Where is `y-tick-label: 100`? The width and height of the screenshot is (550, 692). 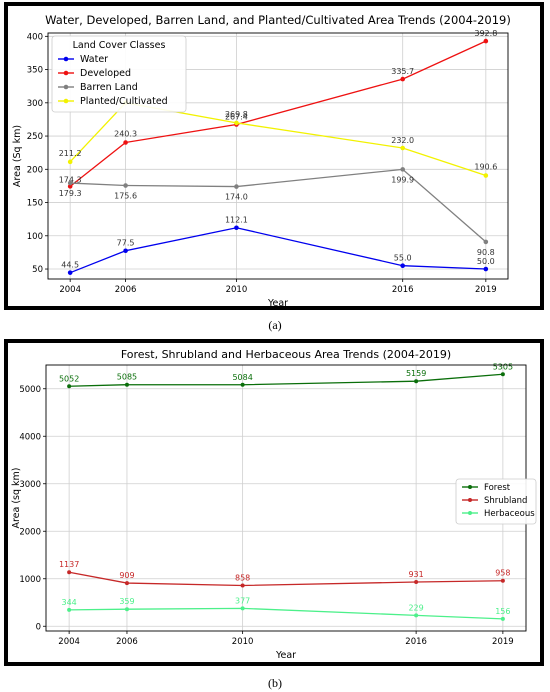 y-tick-label: 100 is located at coordinates (35, 237).